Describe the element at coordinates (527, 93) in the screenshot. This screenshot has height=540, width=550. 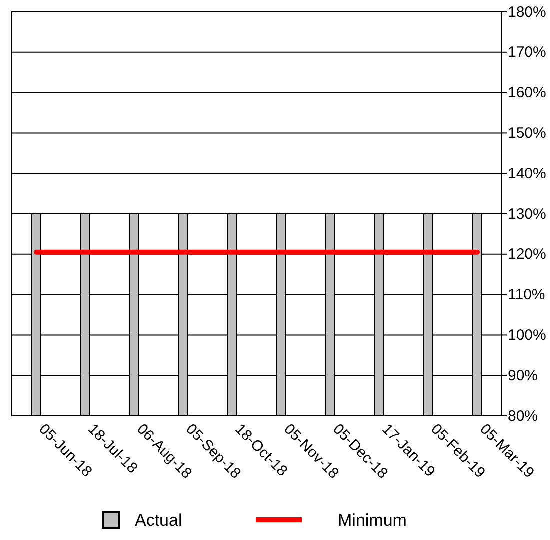
I see `y-tick-label: 160%` at that location.